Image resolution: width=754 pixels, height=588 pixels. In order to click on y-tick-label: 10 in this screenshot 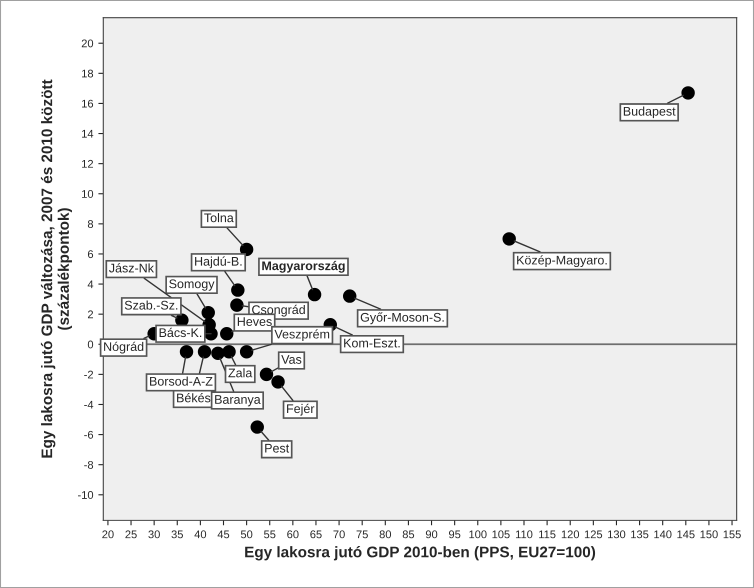, I will do `click(88, 194)`.